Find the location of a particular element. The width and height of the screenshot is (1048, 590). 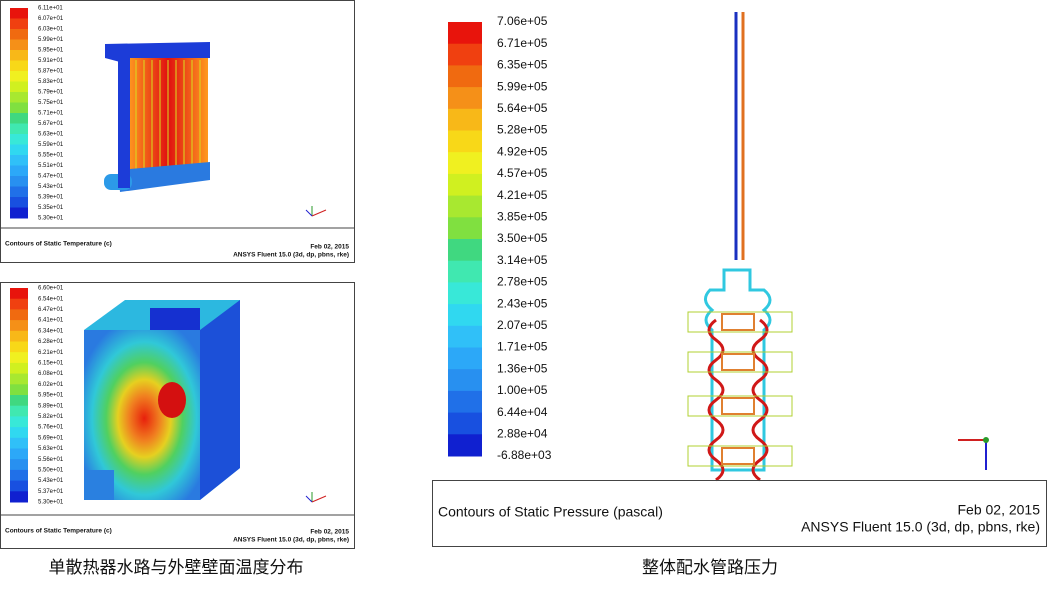

colorbar-label: 5.47e+01 is located at coordinates (51, 177).